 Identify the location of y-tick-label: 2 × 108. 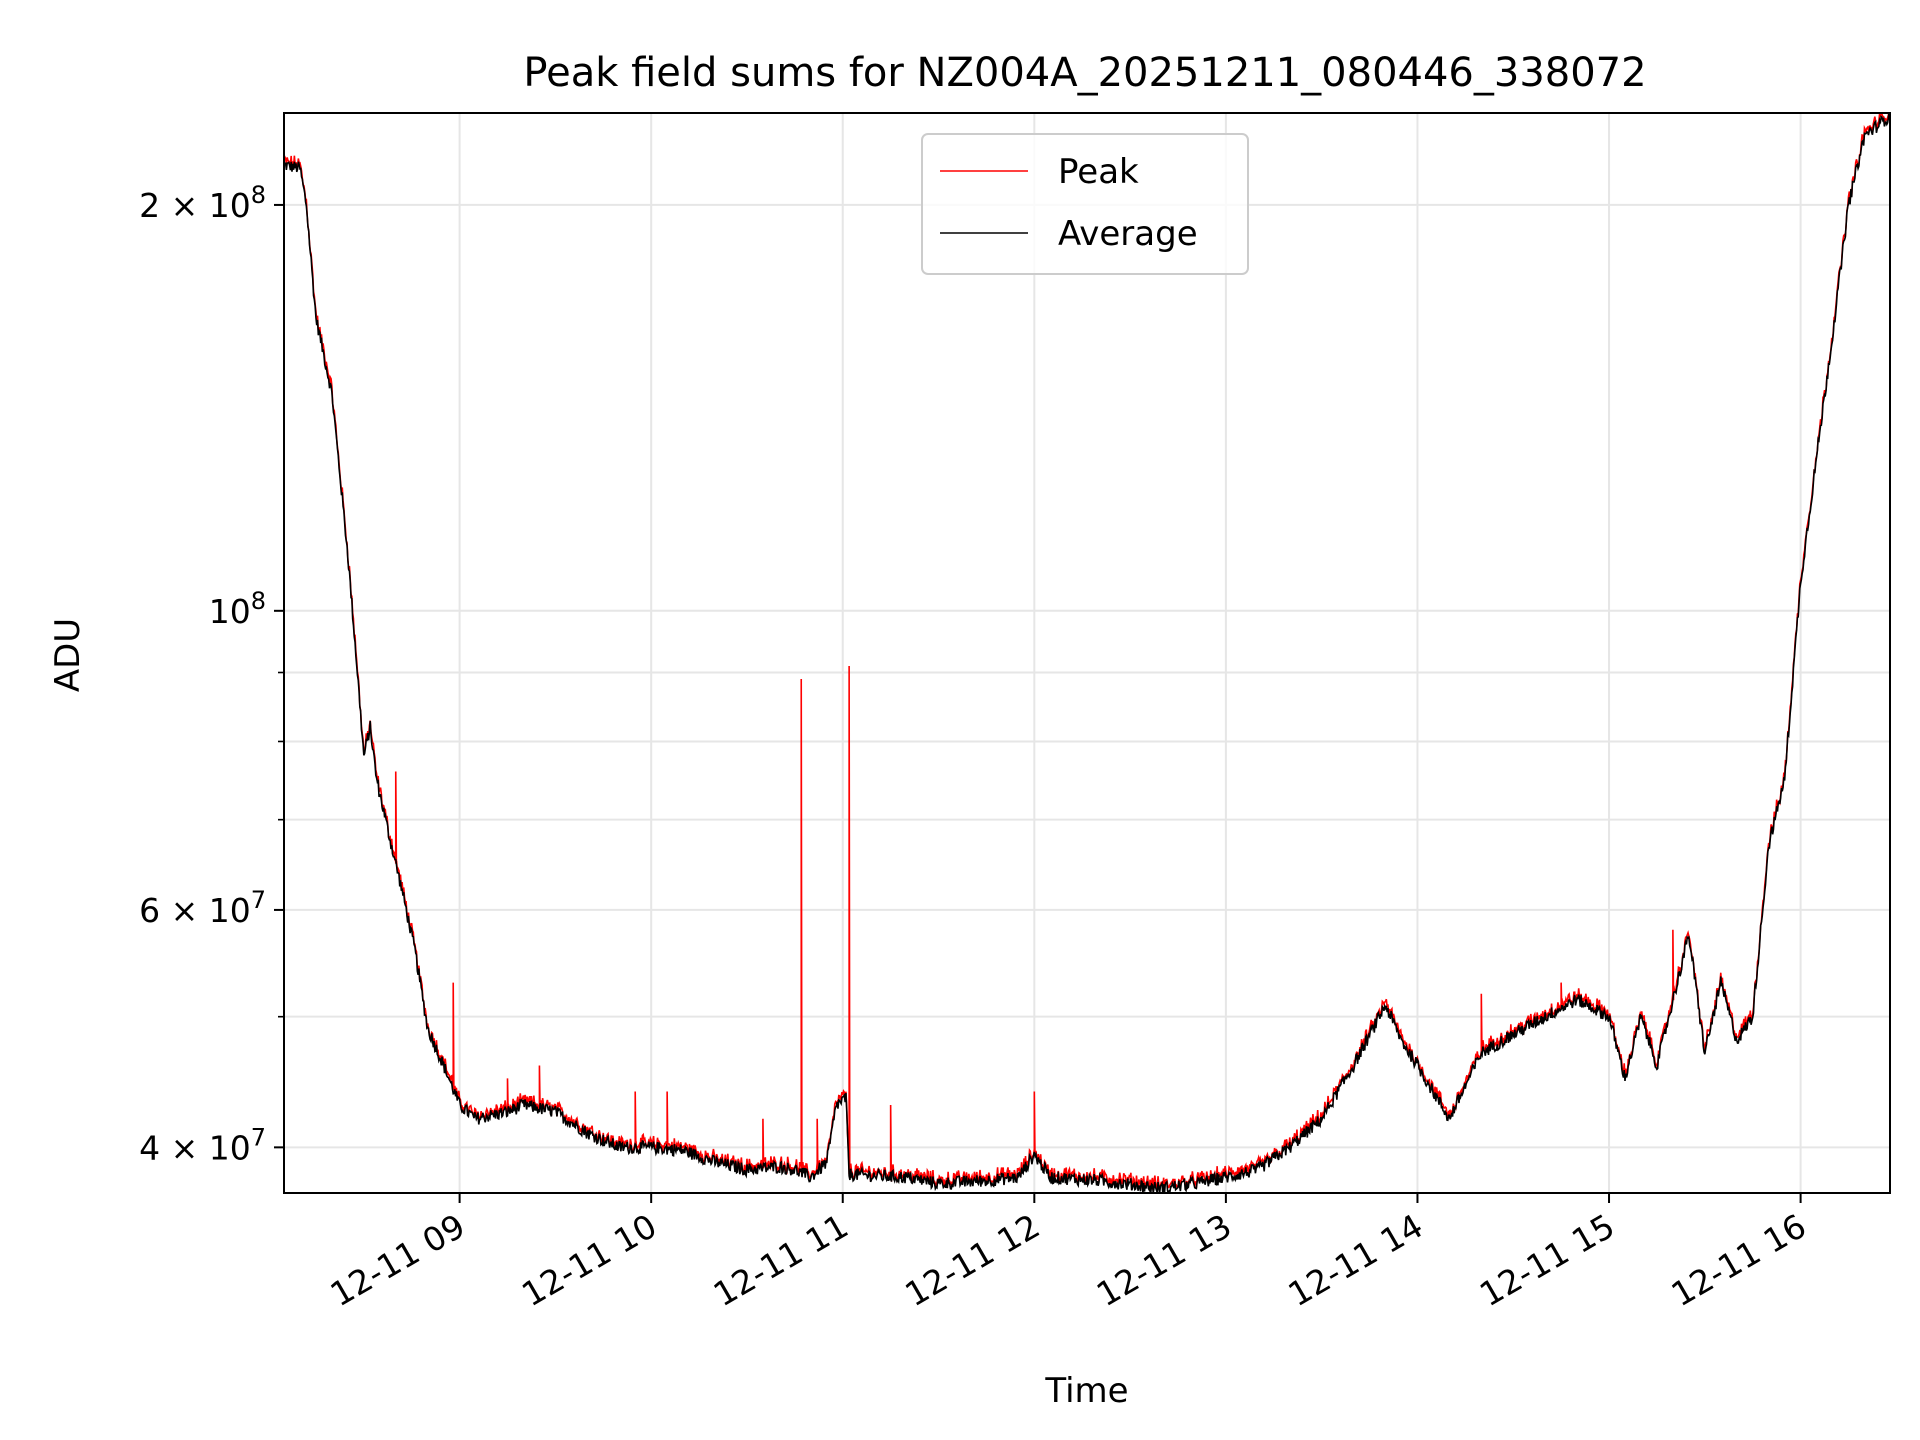
(202, 203).